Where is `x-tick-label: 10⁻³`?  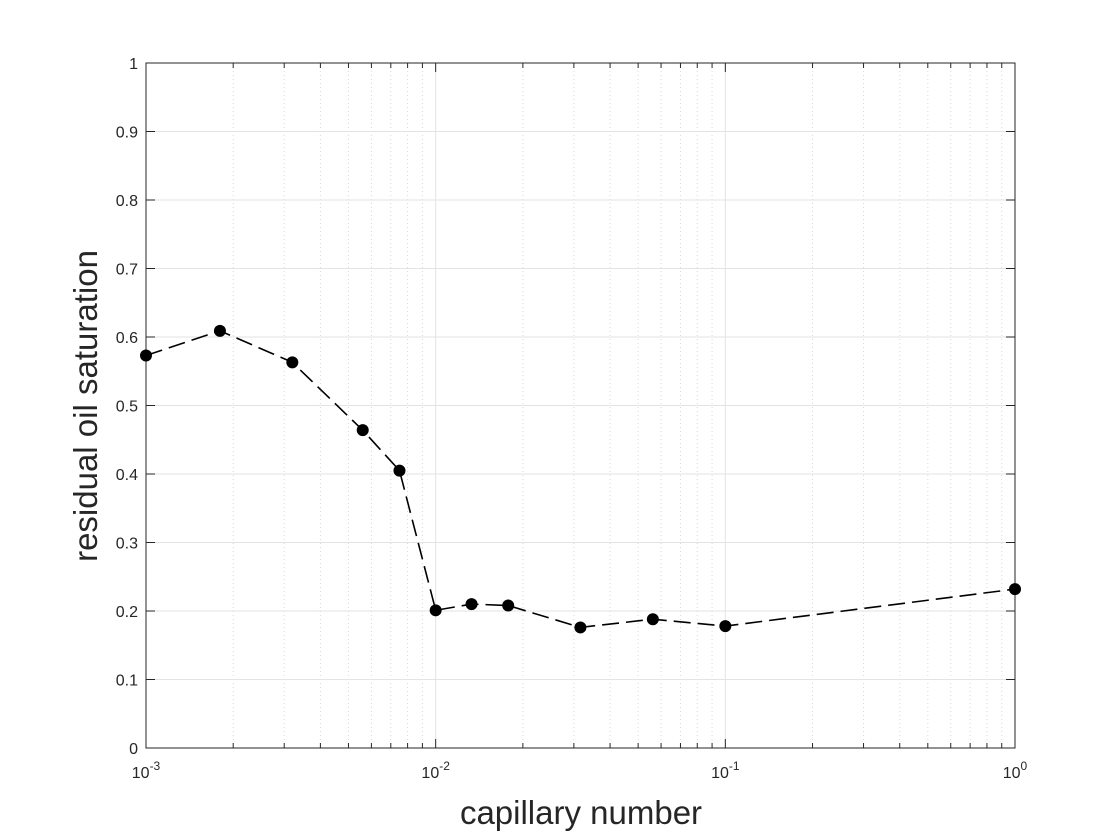 x-tick-label: 10⁻³ is located at coordinates (146, 770).